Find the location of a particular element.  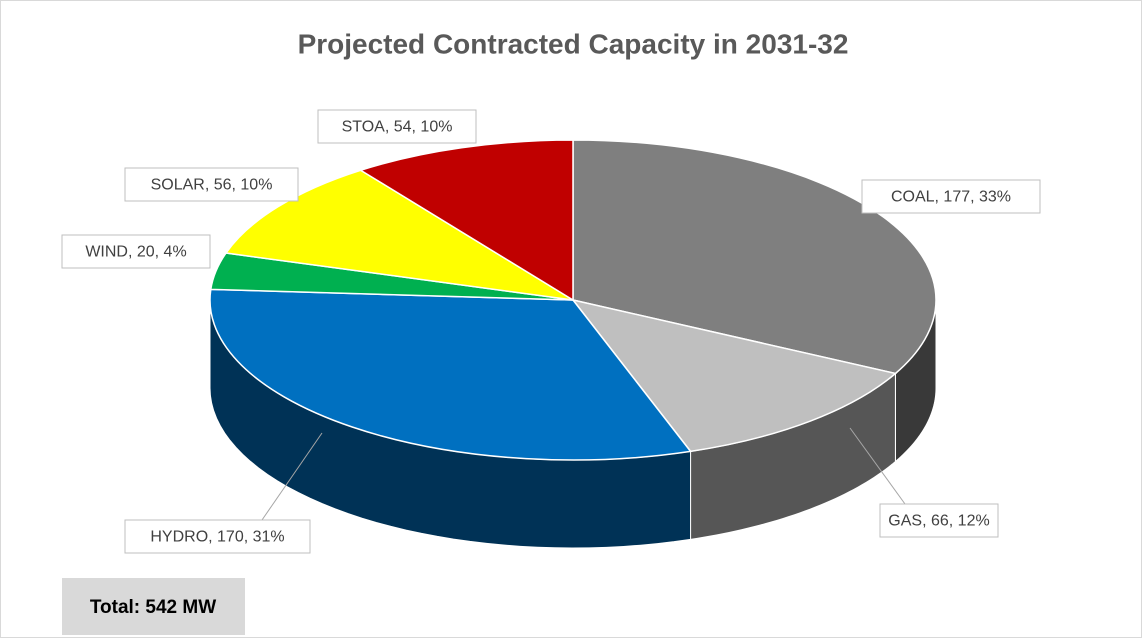

total-annotation: Total: 542 MW is located at coordinates (153, 607).